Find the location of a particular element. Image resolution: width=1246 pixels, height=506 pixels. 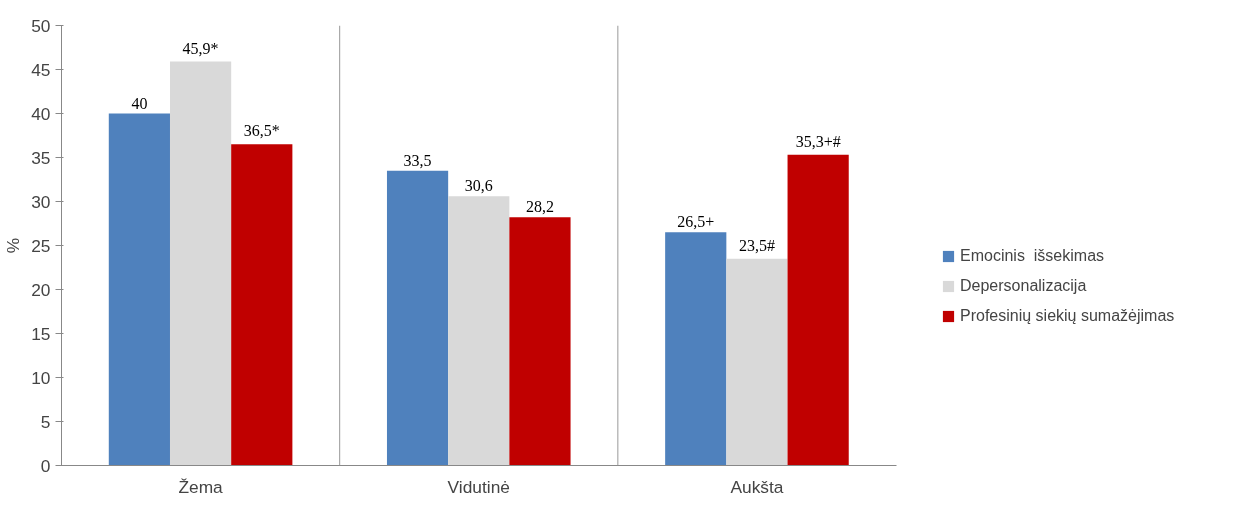

y-tick-label: 25 is located at coordinates (41, 245).